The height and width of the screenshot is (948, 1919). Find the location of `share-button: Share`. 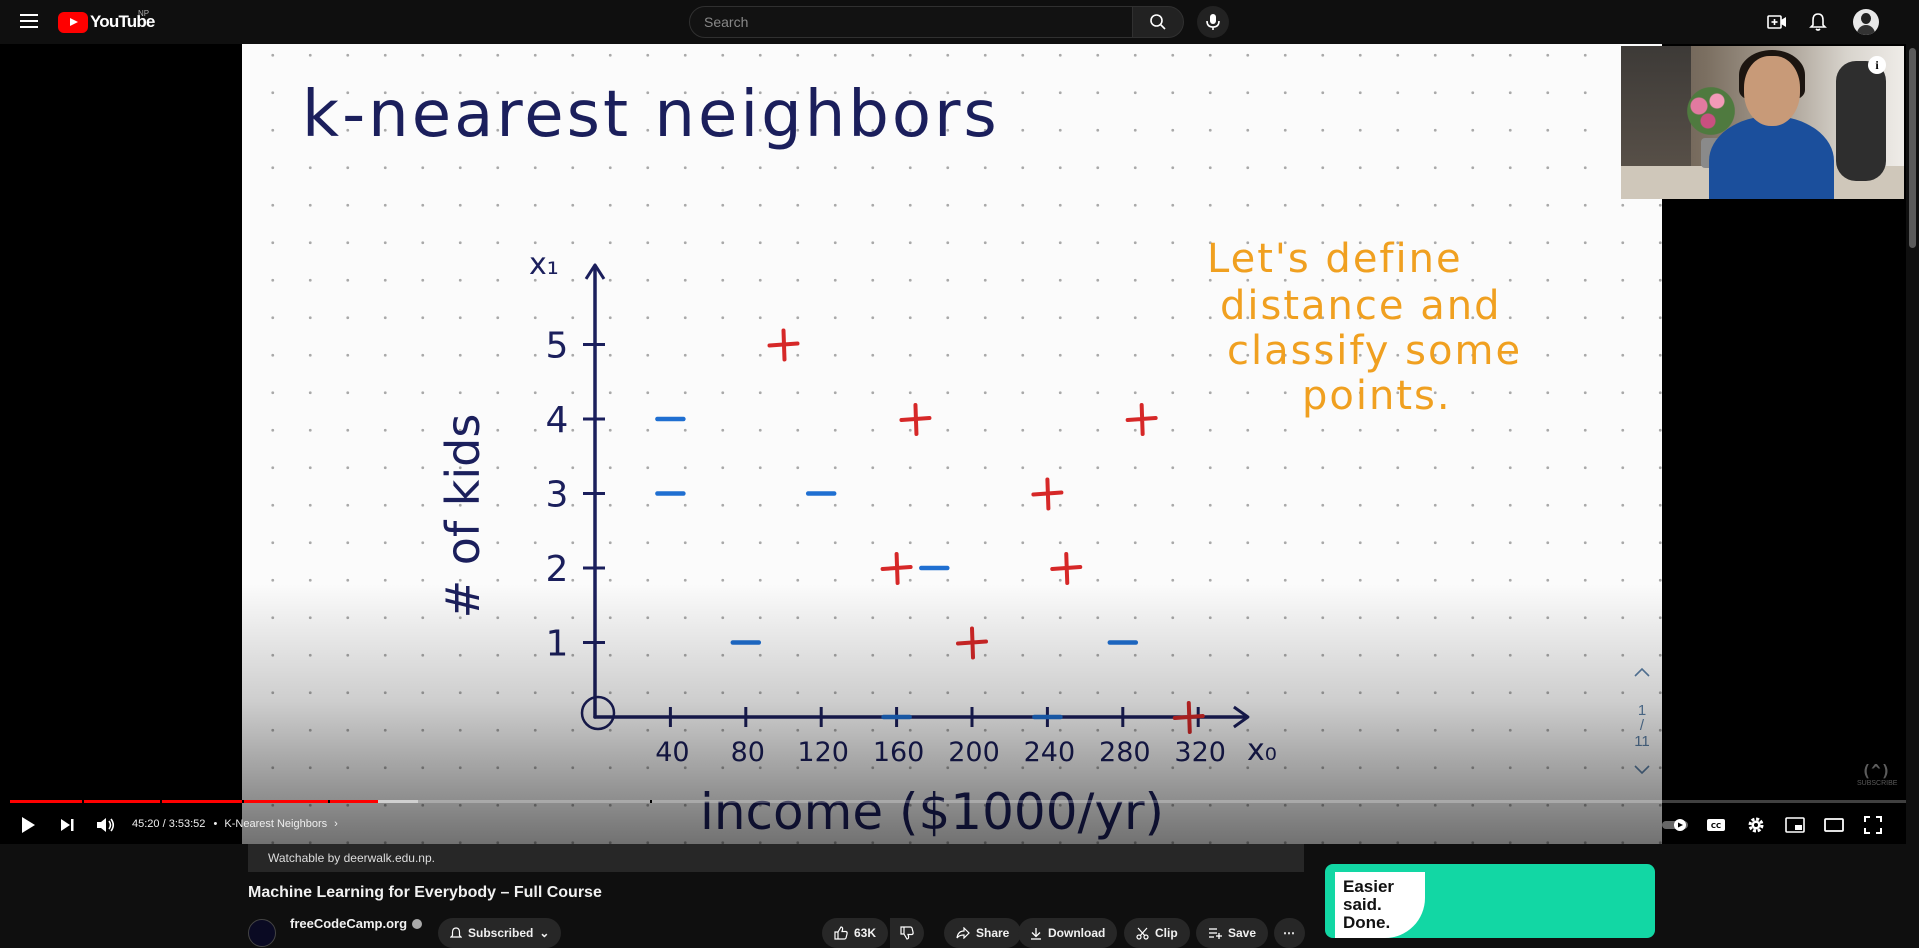

share-button: Share is located at coordinates (983, 933).